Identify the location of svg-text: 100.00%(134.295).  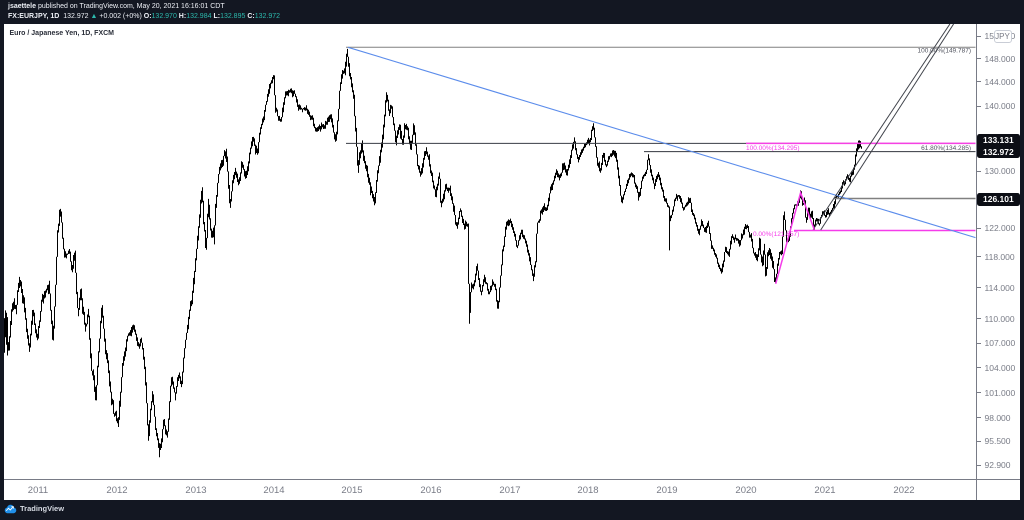
(773, 148).